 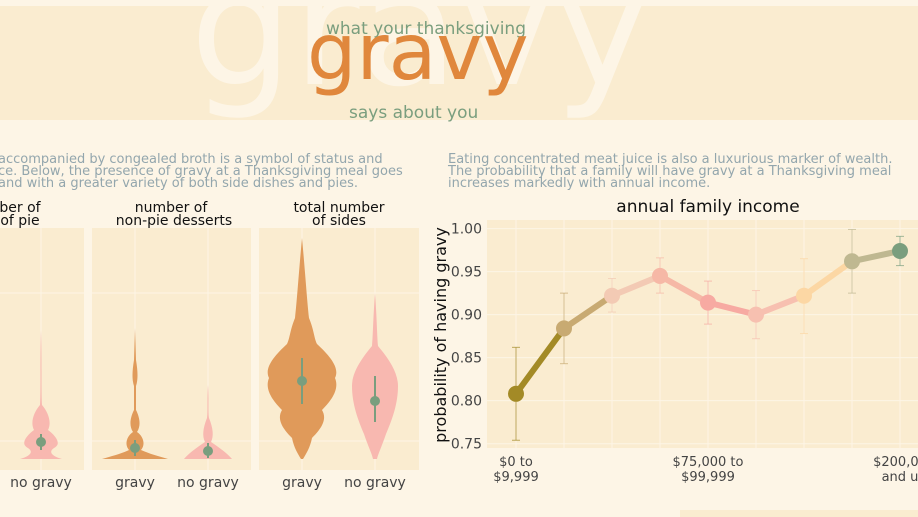 I want to click on page-title: gravy, so click(x=418, y=53).